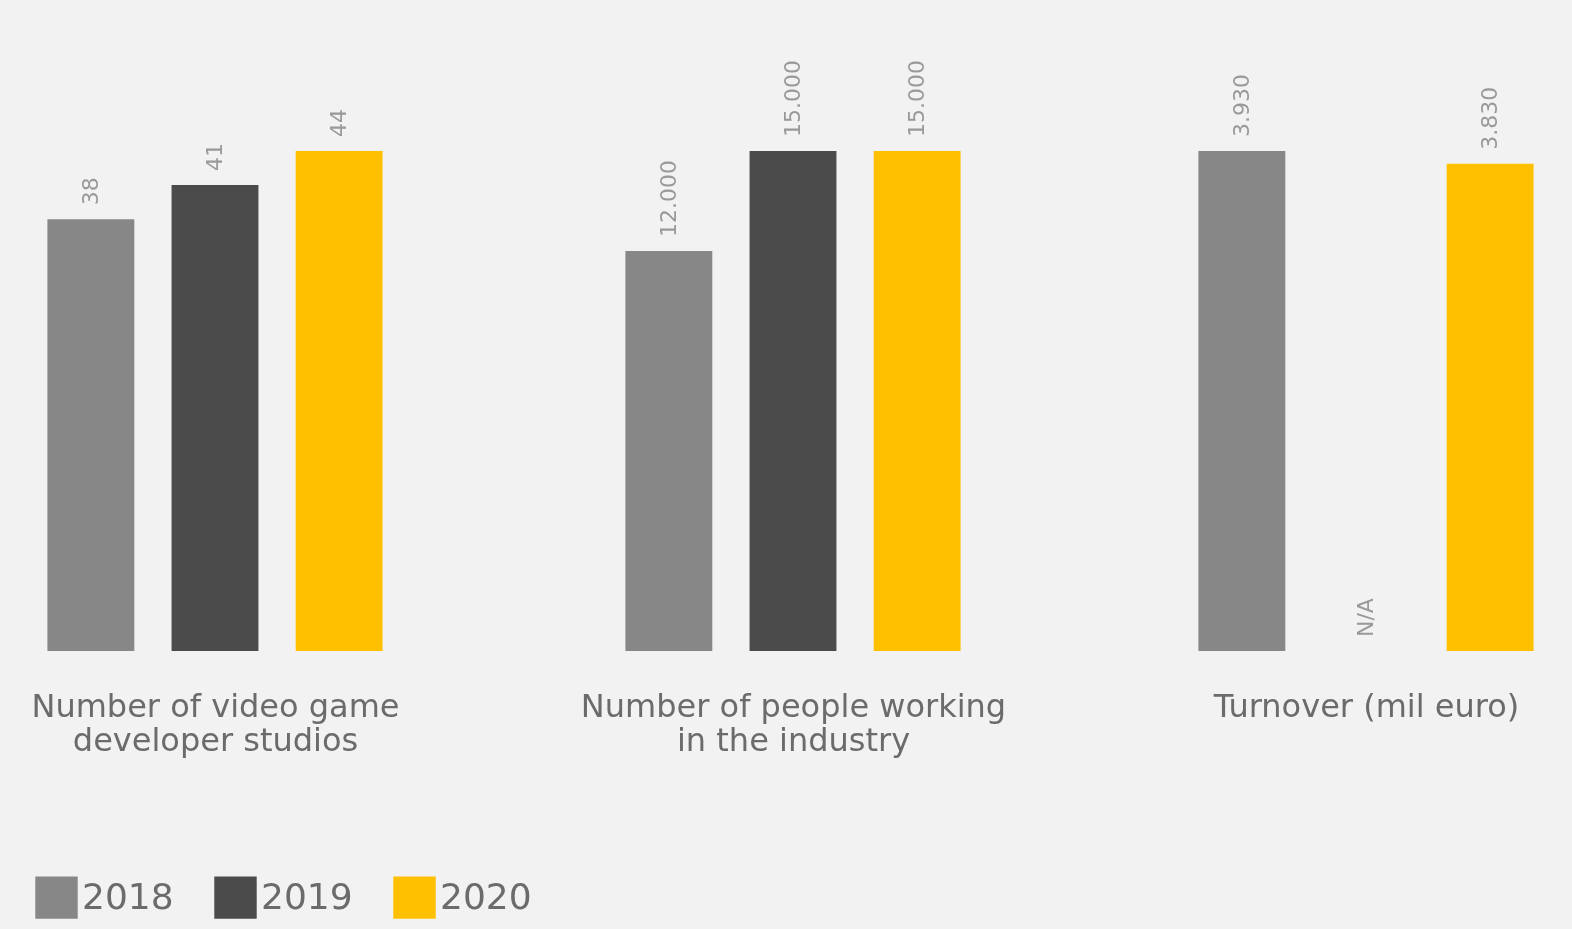 This screenshot has width=1572, height=929. What do you see at coordinates (1366, 705) in the screenshot?
I see `x-axis-title: Turnover (mil euro)` at bounding box center [1366, 705].